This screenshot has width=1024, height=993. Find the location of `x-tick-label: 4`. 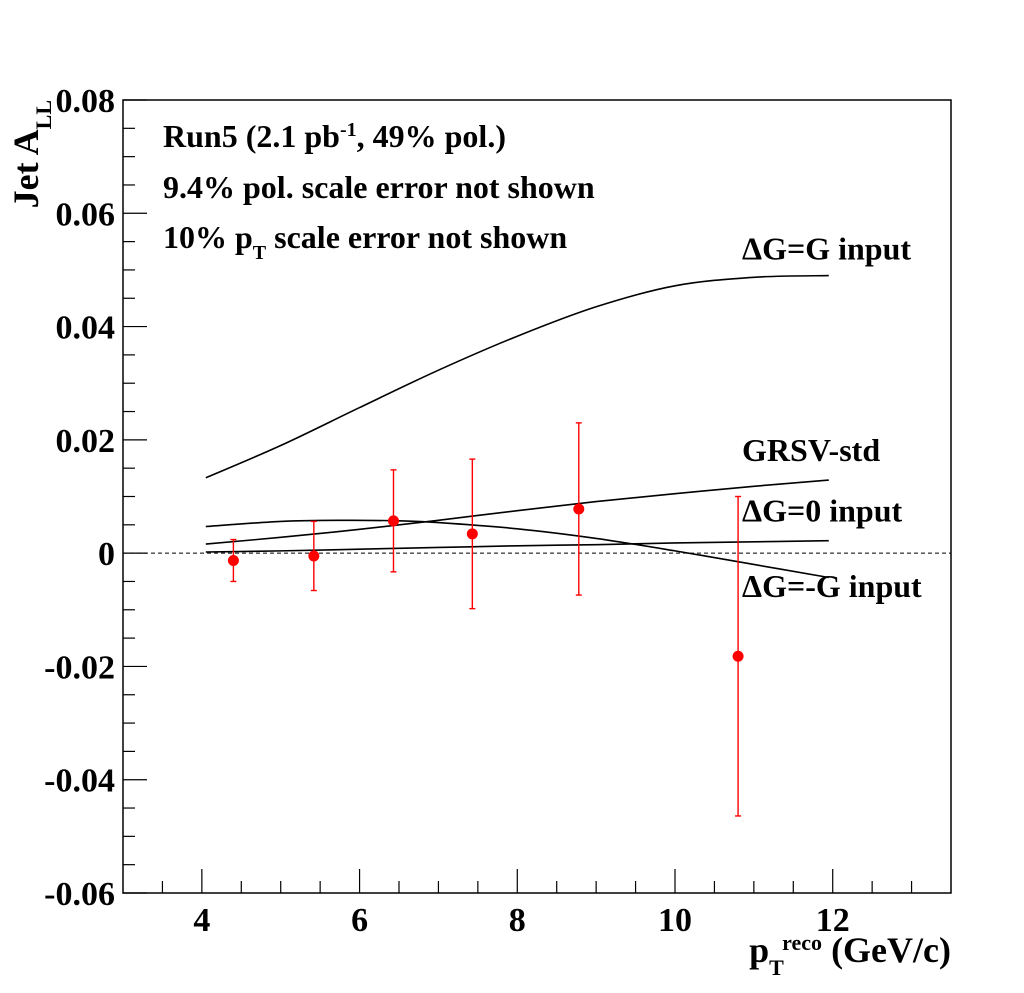

x-tick-label: 4 is located at coordinates (201, 920).